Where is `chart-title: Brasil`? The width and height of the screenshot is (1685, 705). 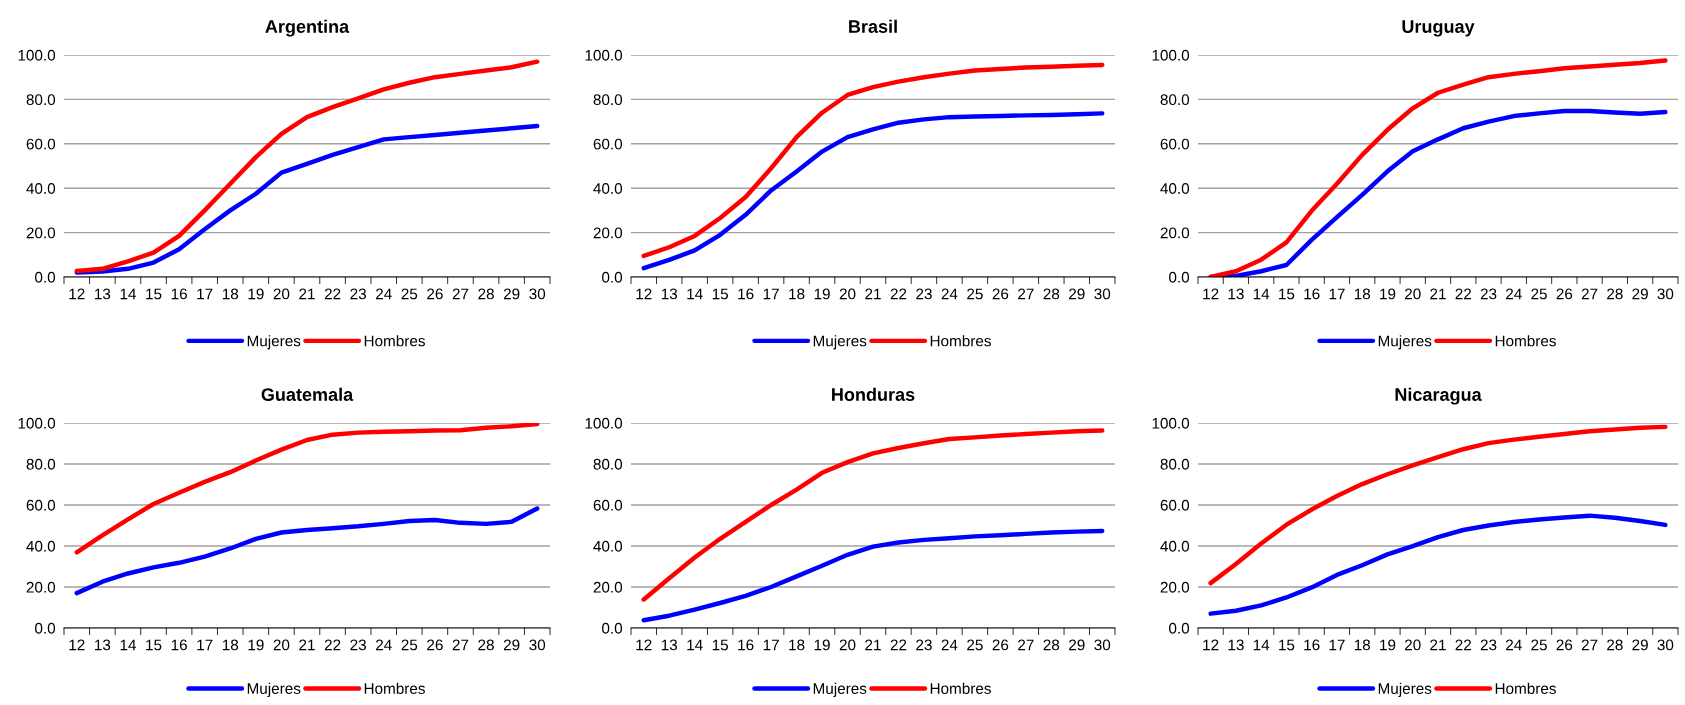 chart-title: Brasil is located at coordinates (873, 26).